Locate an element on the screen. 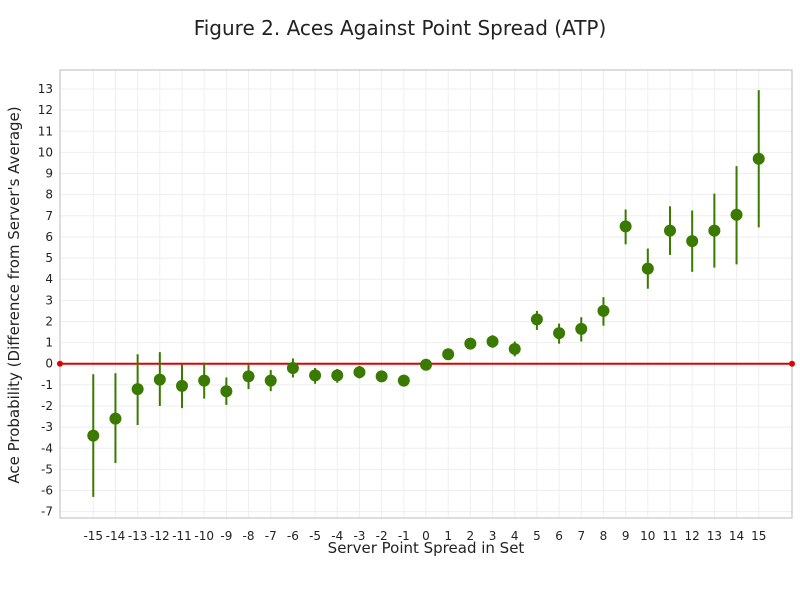 Image resolution: width=800 pixels, height=598 pixels. y-tick-label: 10 is located at coordinates (45, 152).